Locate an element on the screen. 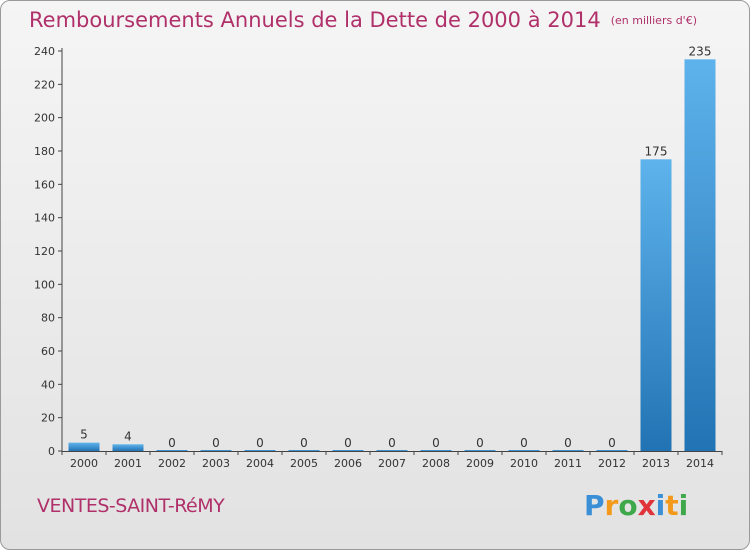 The image size is (750, 550). data-label-2008: 0 is located at coordinates (436, 443).